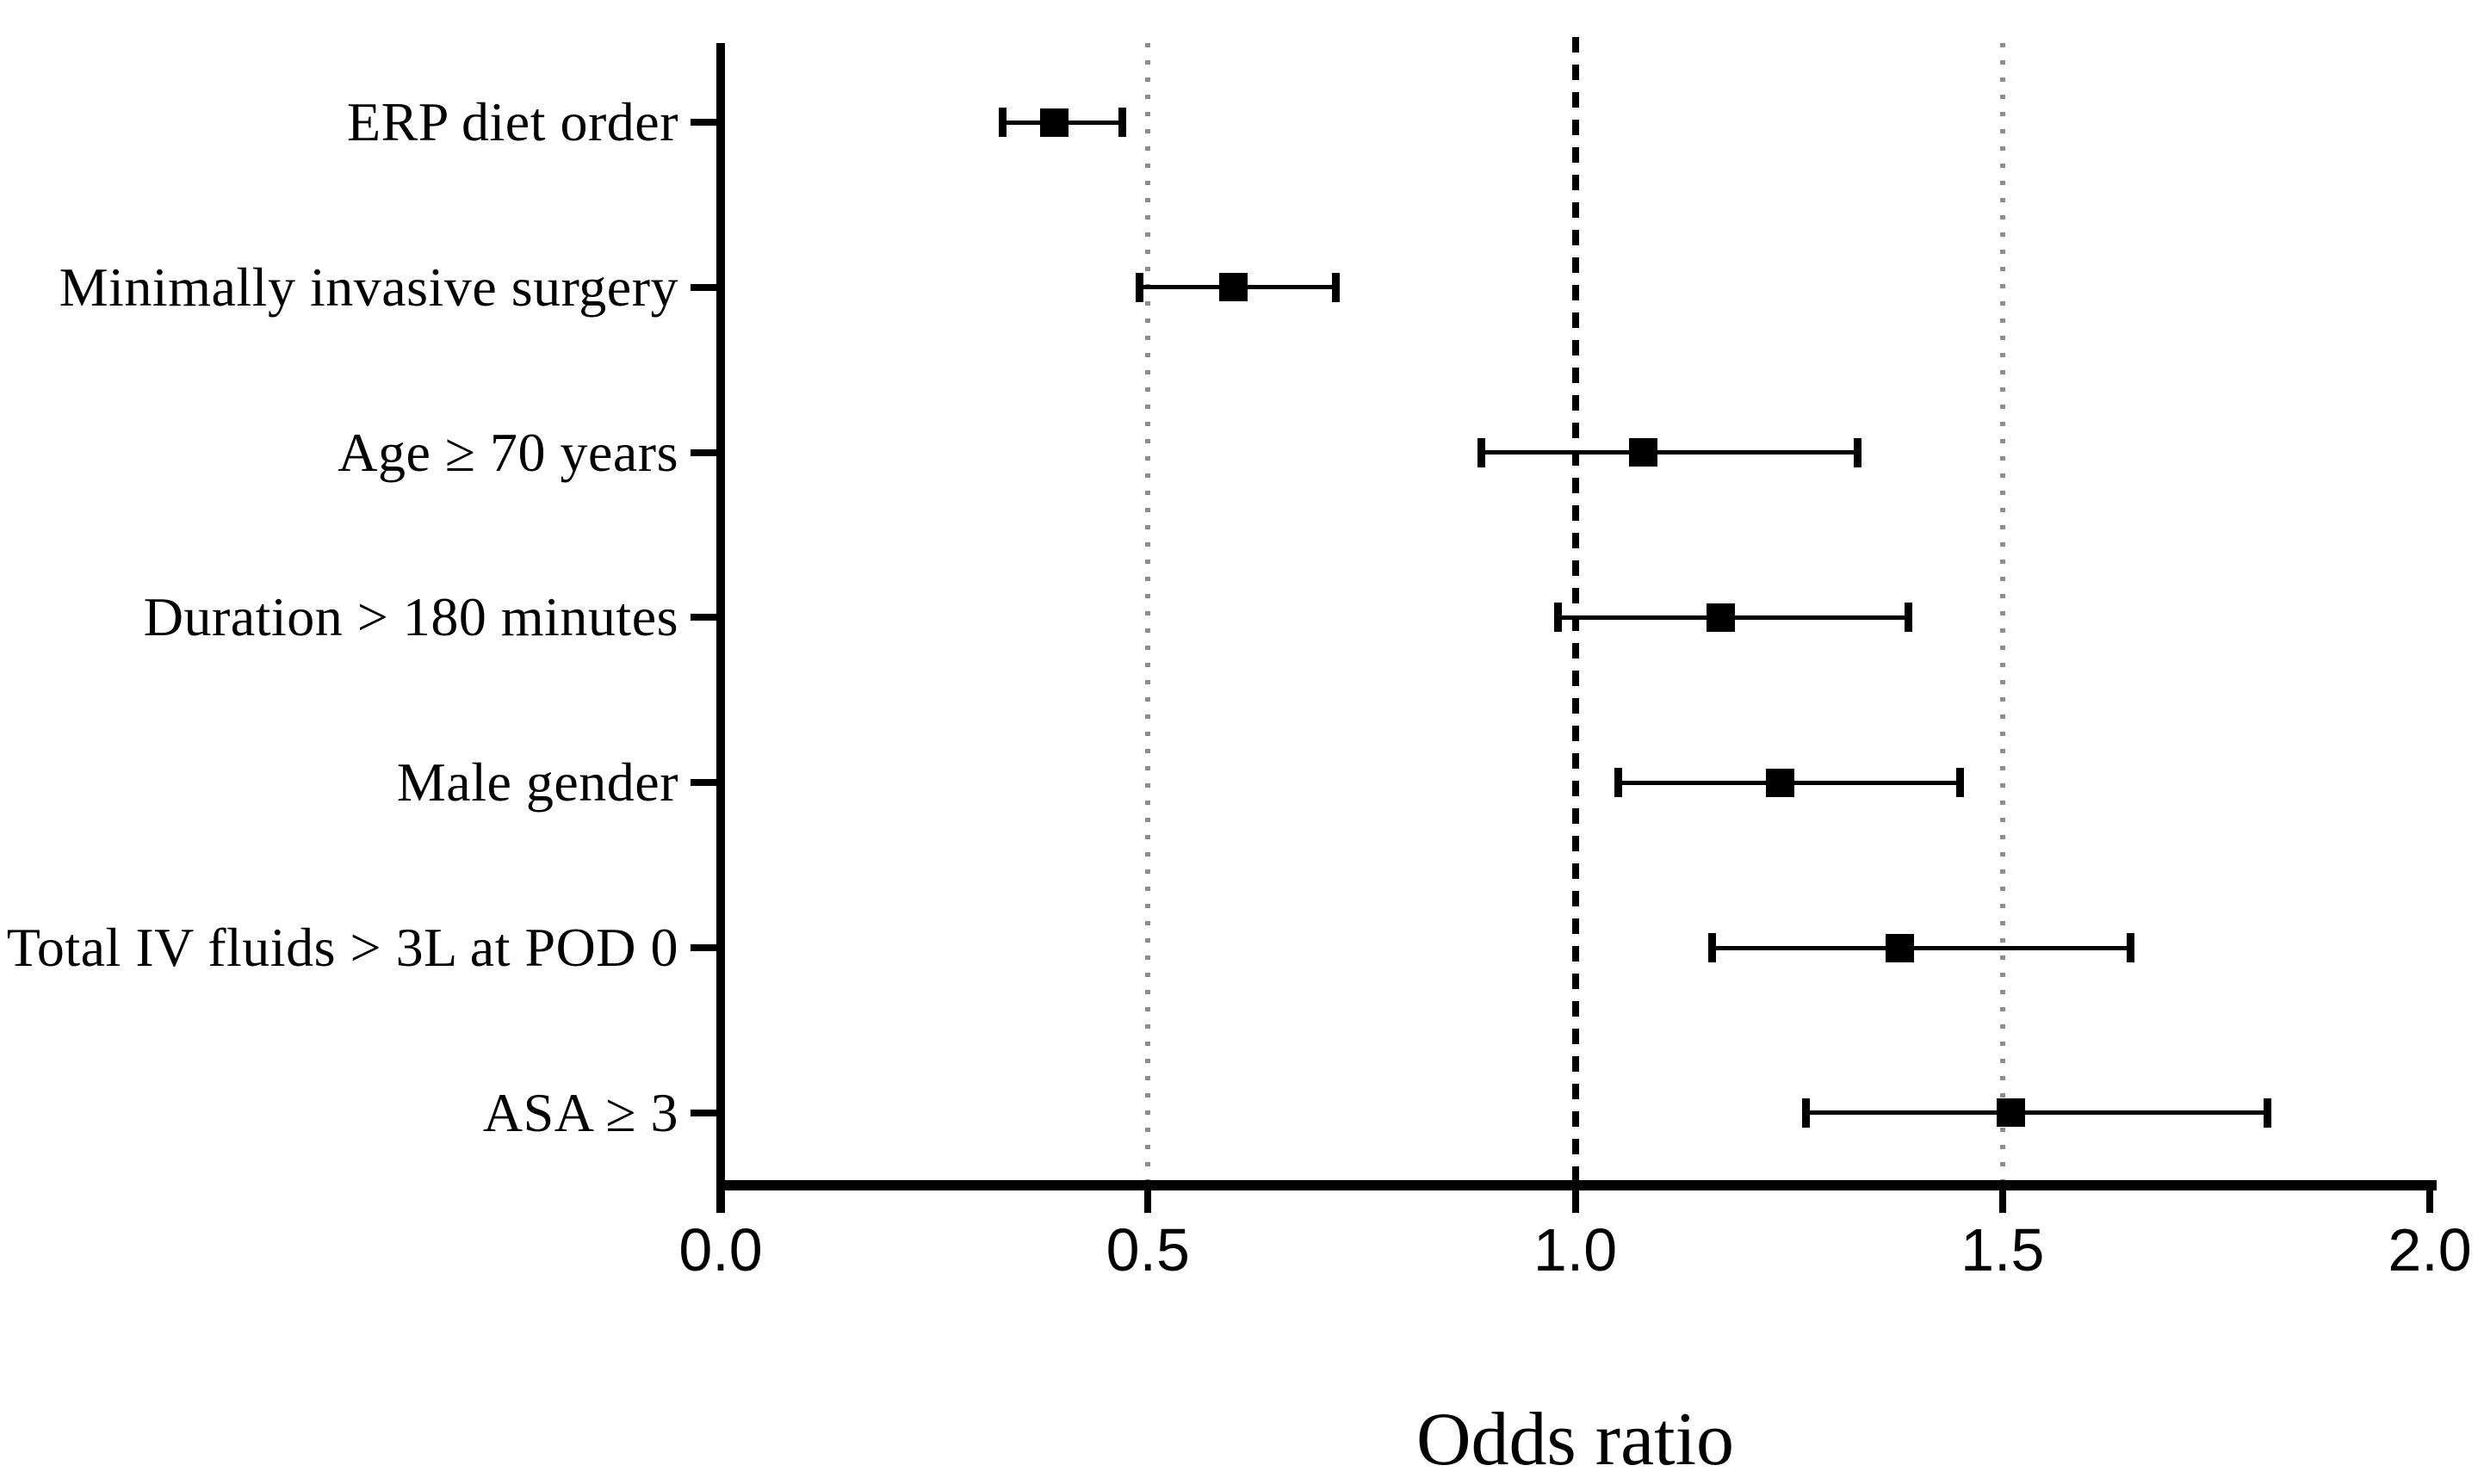 The width and height of the screenshot is (2484, 1484). Describe the element at coordinates (2430, 1249) in the screenshot. I see `x-tick-label: 2.0` at that location.